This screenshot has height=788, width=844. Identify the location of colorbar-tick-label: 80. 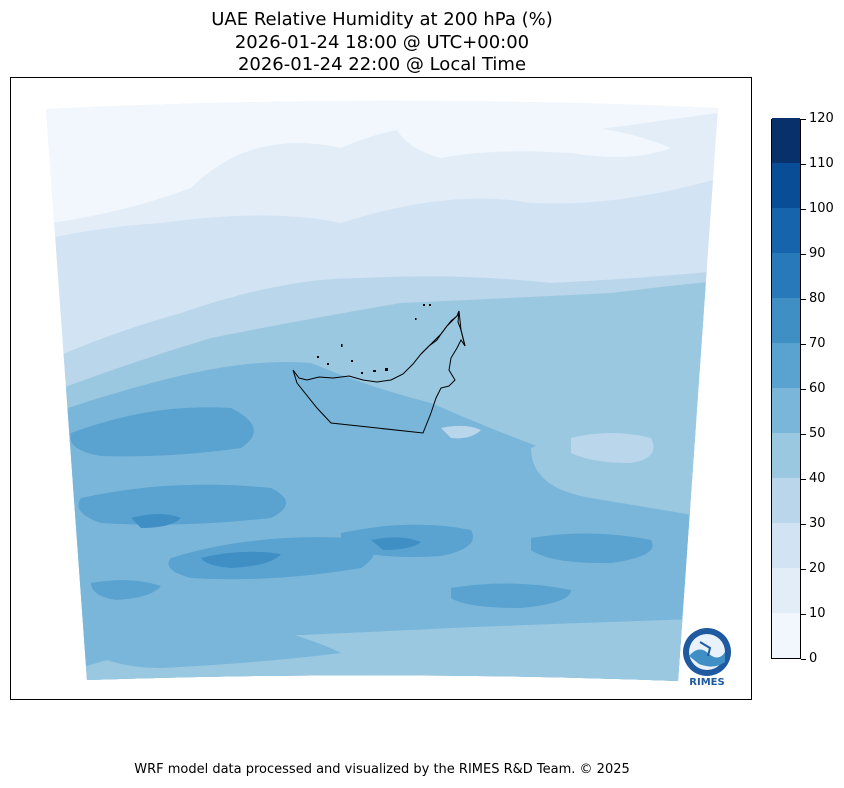
(817, 298).